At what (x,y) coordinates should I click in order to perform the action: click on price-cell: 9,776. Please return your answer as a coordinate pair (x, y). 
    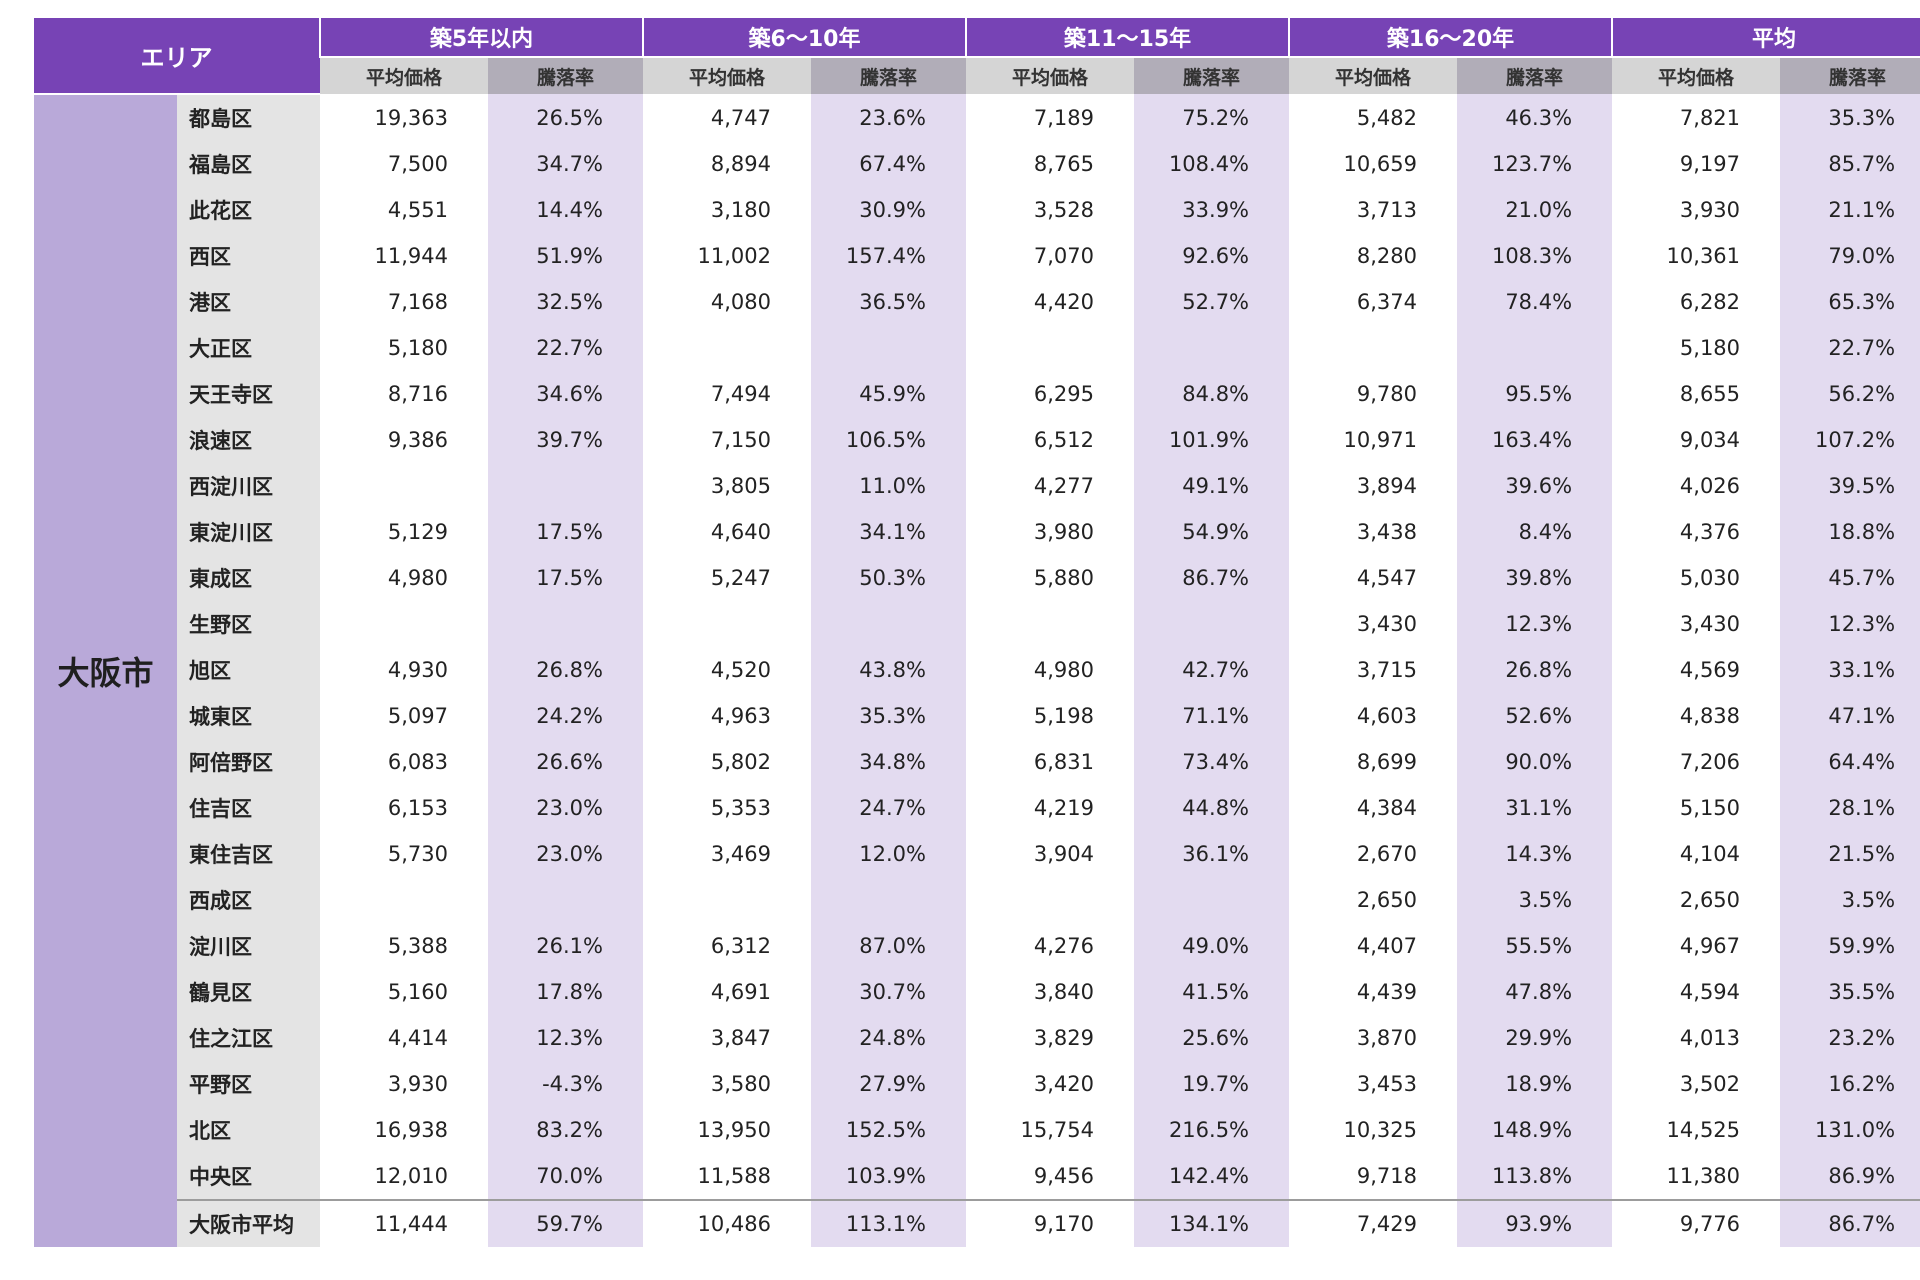
    Looking at the image, I should click on (1696, 1223).